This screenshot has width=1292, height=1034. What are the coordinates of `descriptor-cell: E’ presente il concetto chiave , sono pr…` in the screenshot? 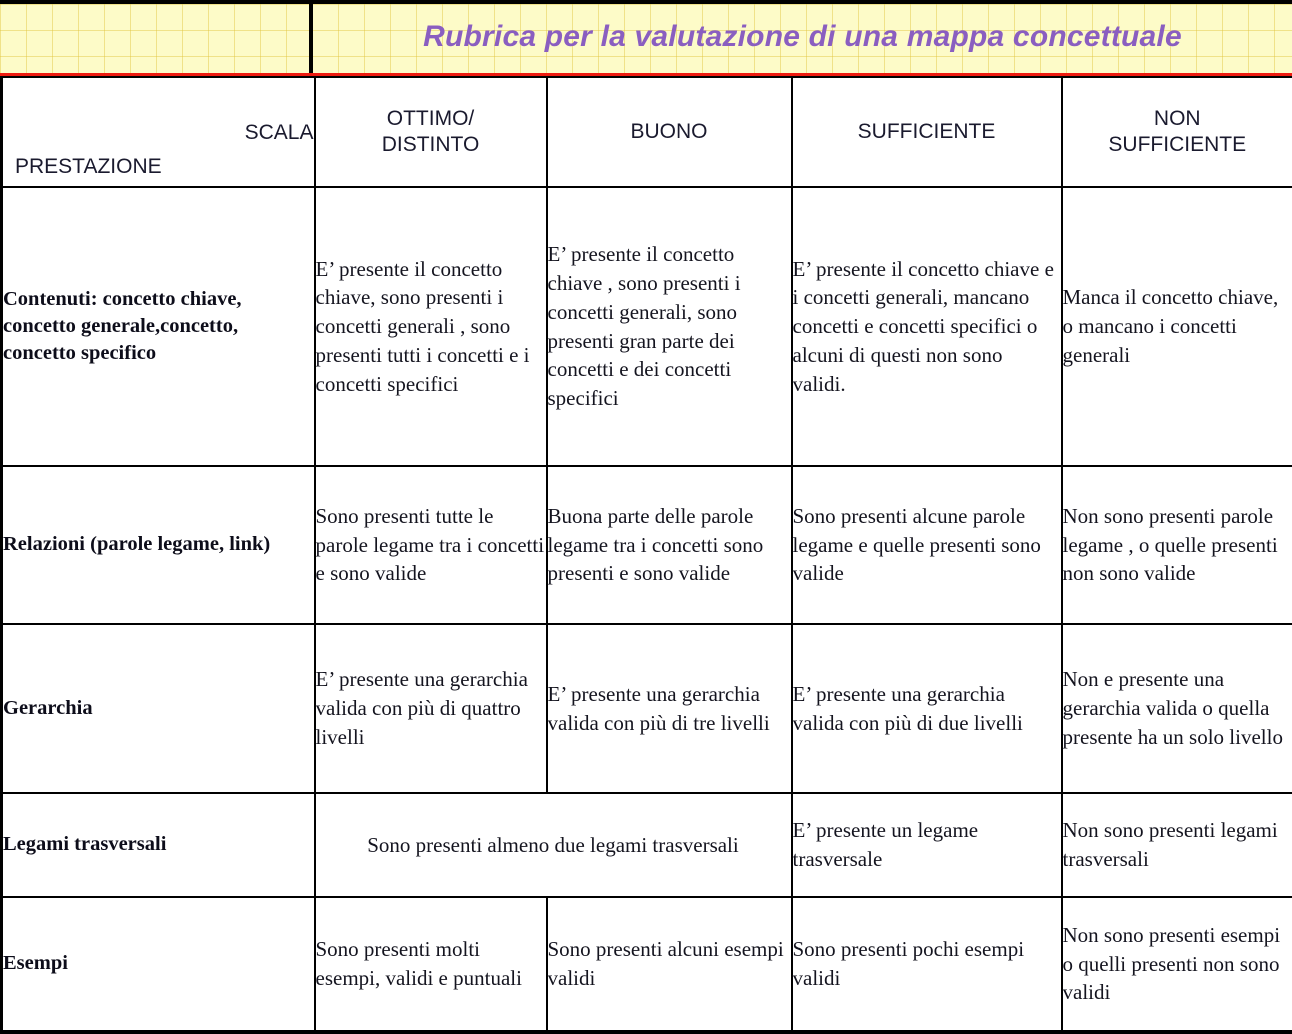 It's located at (669, 326).